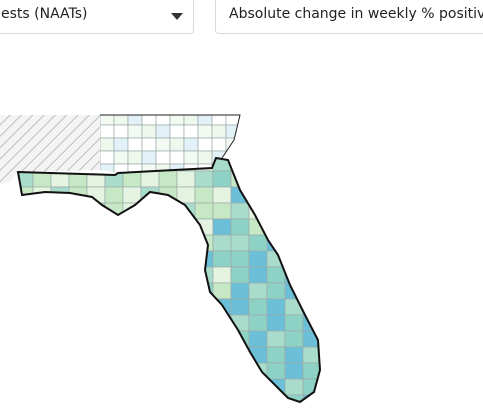  Describe the element at coordinates (97, 17) in the screenshot. I see `test-type-dropdown: ests (NAATs)` at that location.